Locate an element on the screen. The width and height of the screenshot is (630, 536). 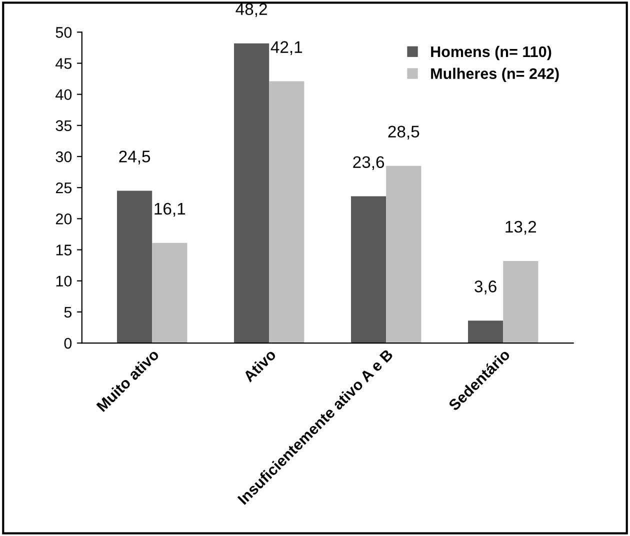
y-tick-label: 35 is located at coordinates (64, 126).